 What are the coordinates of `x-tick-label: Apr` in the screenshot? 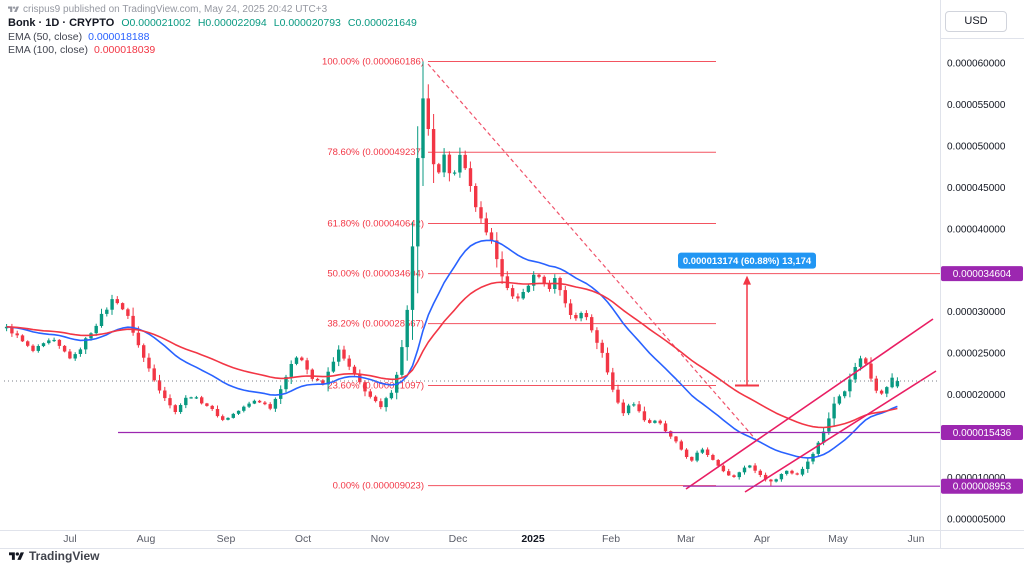 It's located at (762, 539).